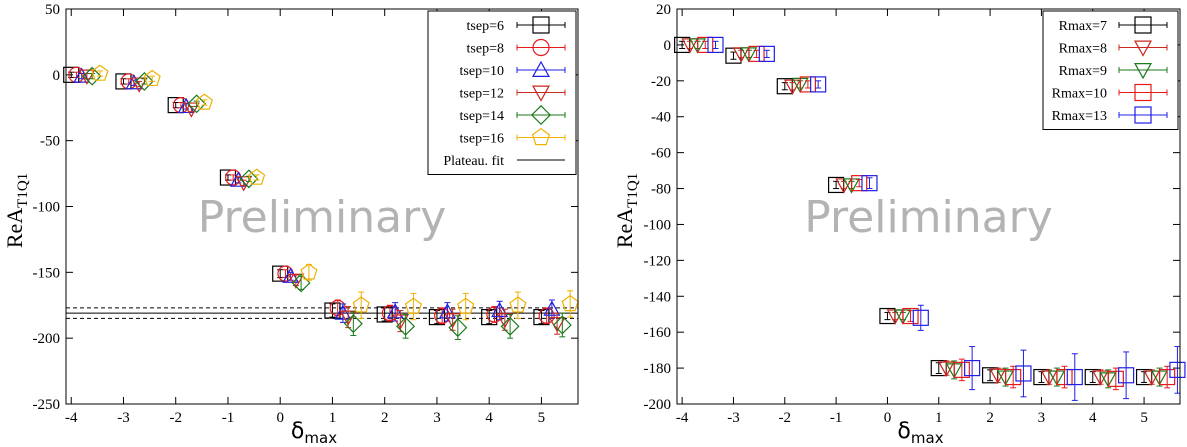 The width and height of the screenshot is (1187, 447). I want to click on y-tick-label: -50, so click(50, 142).